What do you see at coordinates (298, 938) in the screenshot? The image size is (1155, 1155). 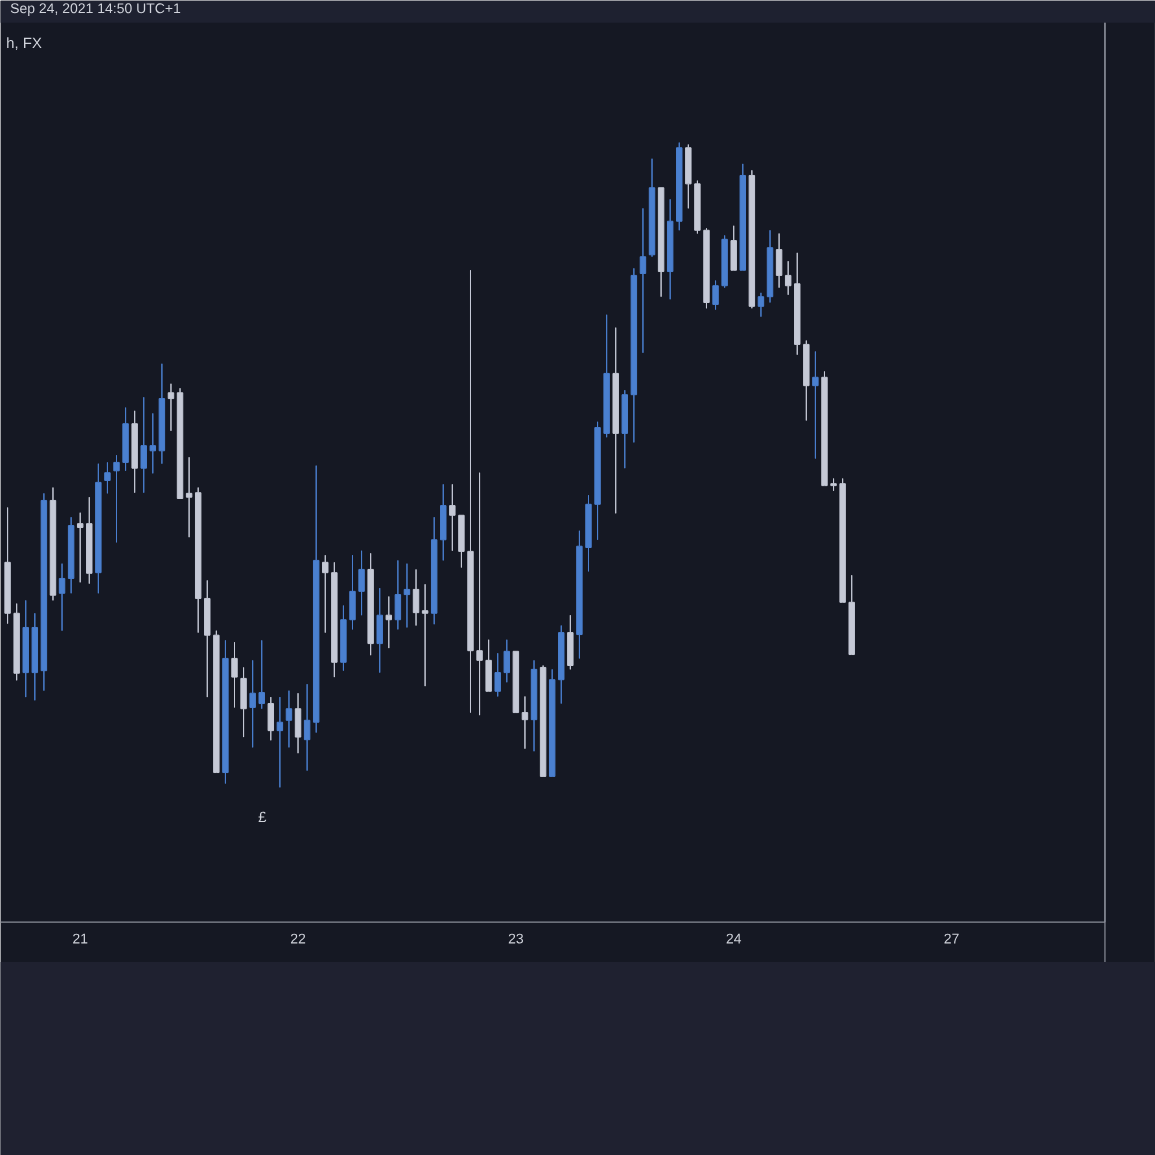 I see `x-tick-label: 22` at bounding box center [298, 938].